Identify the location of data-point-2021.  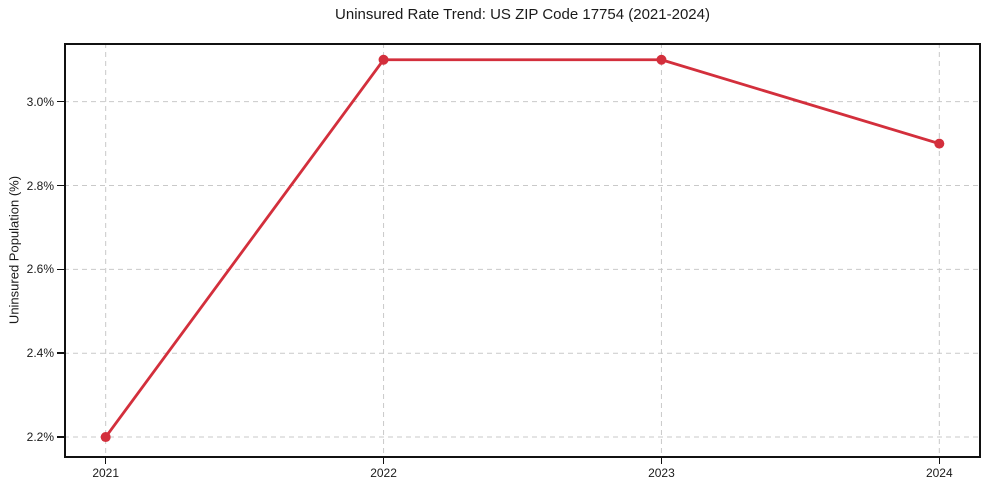
(105, 437).